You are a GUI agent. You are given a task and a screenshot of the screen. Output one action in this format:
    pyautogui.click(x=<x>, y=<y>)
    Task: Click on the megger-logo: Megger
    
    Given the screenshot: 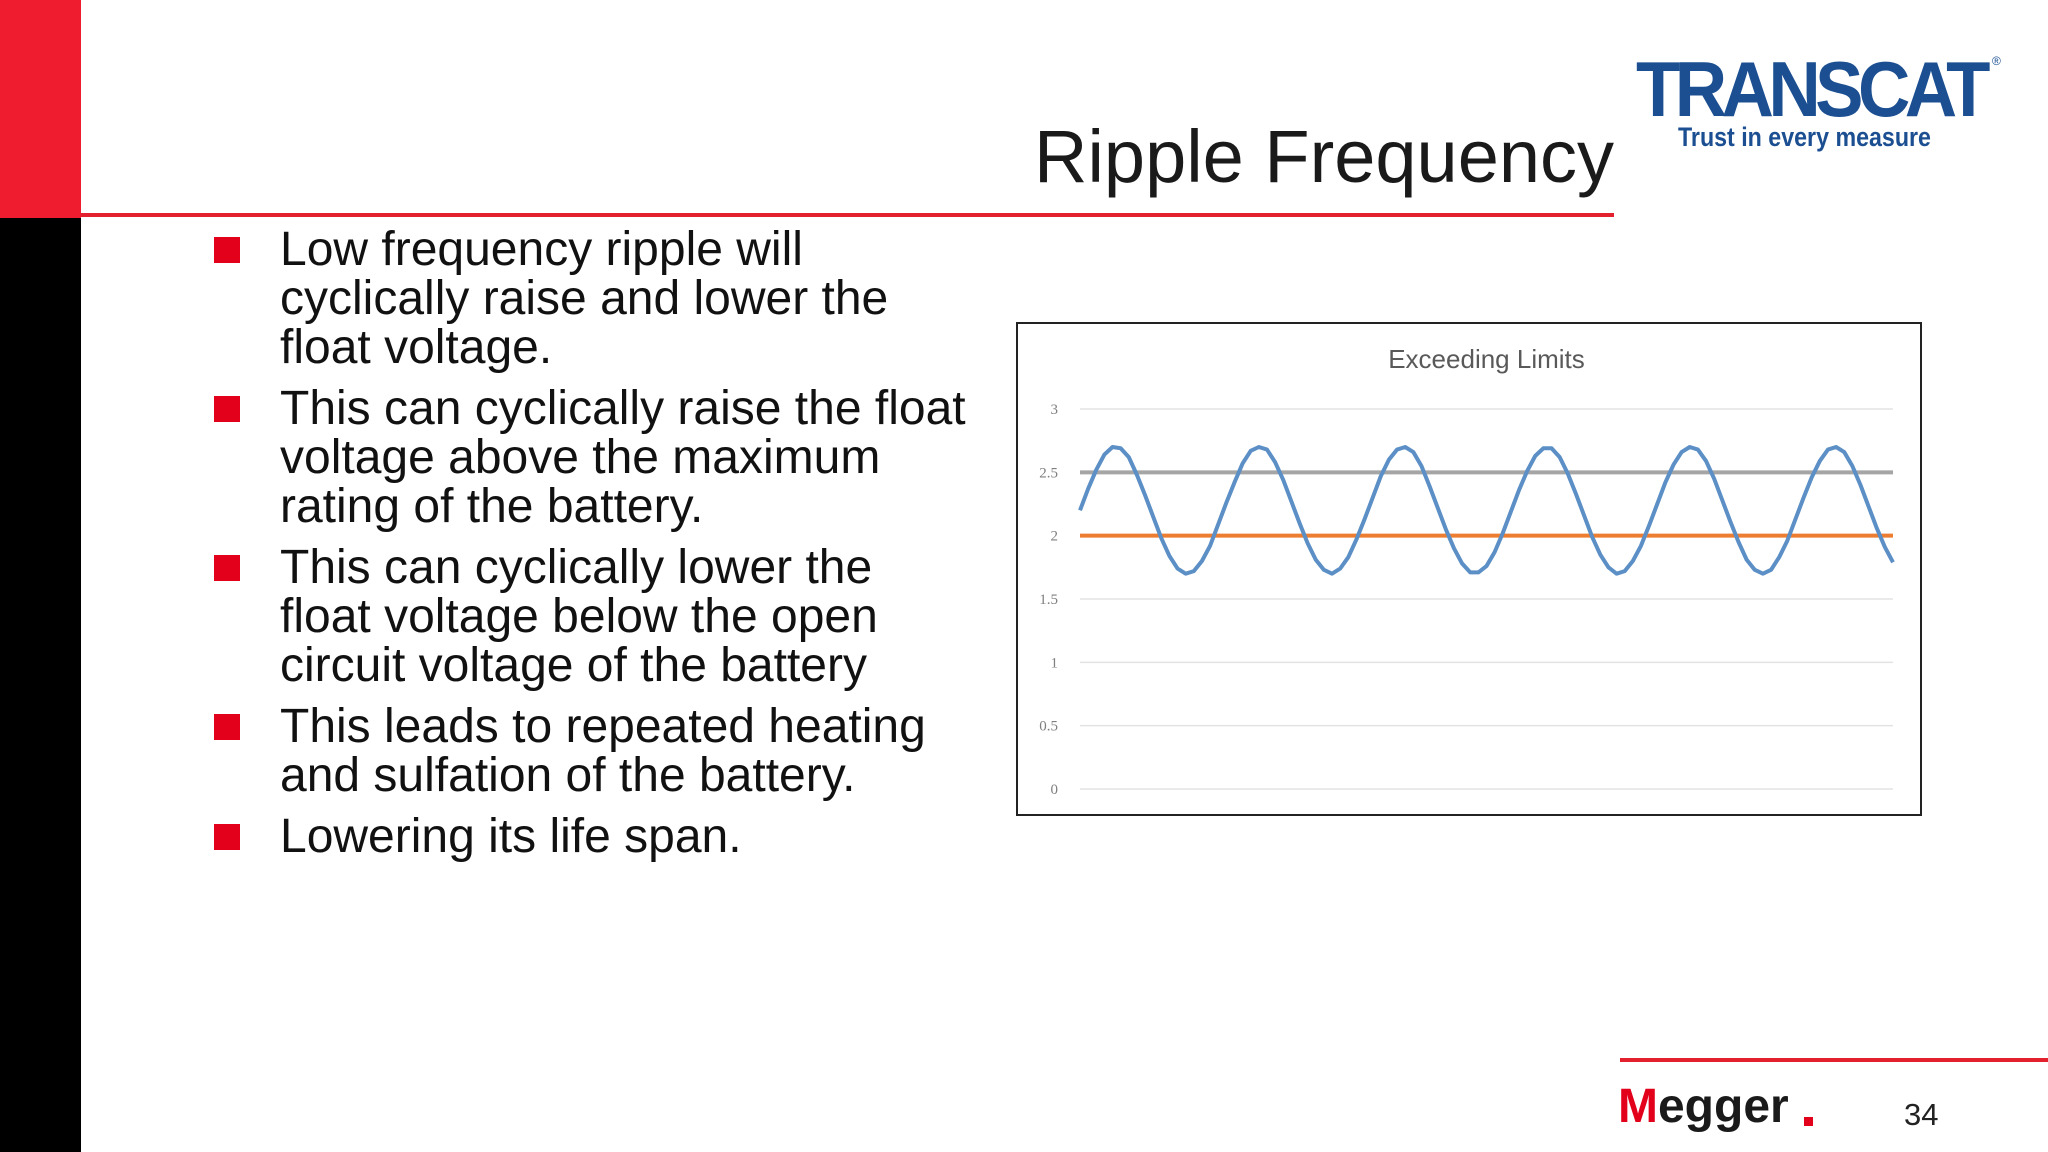 What is the action you would take?
    pyautogui.click(x=1715, y=1106)
    